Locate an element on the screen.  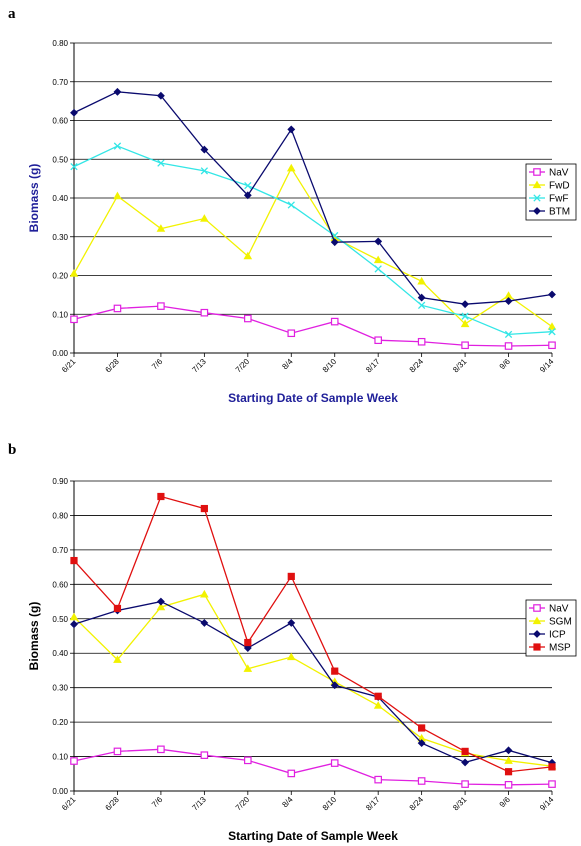
legend-item-sgm: SGM is located at coordinates (550, 622).